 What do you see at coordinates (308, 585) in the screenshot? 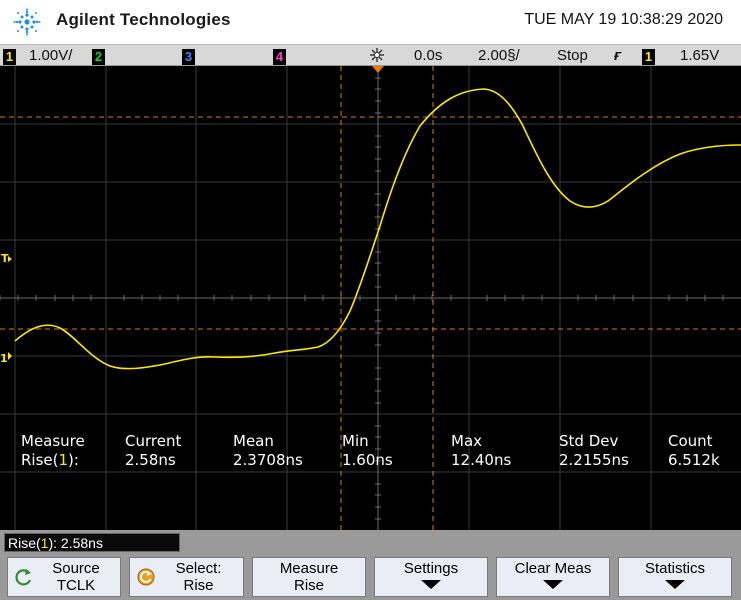
I see `measure-value: Rise` at bounding box center [308, 585].